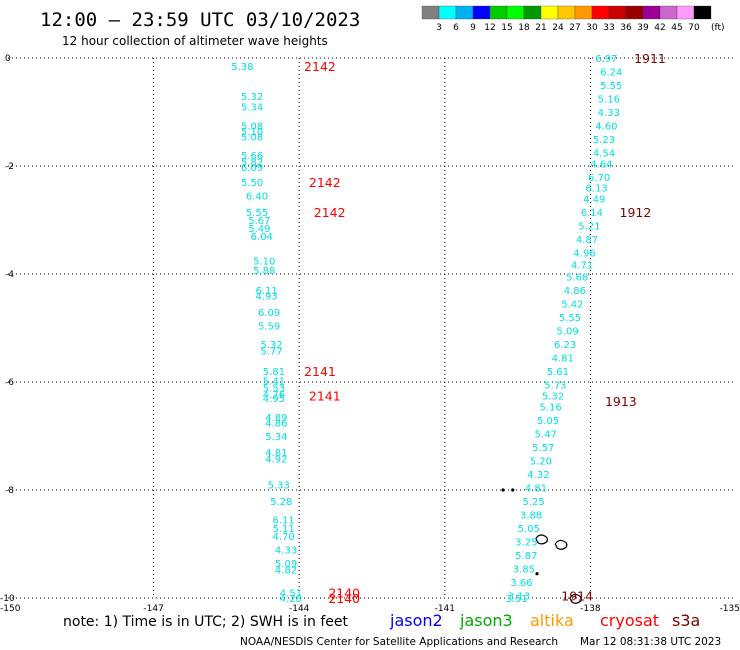 The height and width of the screenshot is (650, 740). I want to click on colorbar-label: 15, so click(506, 28).